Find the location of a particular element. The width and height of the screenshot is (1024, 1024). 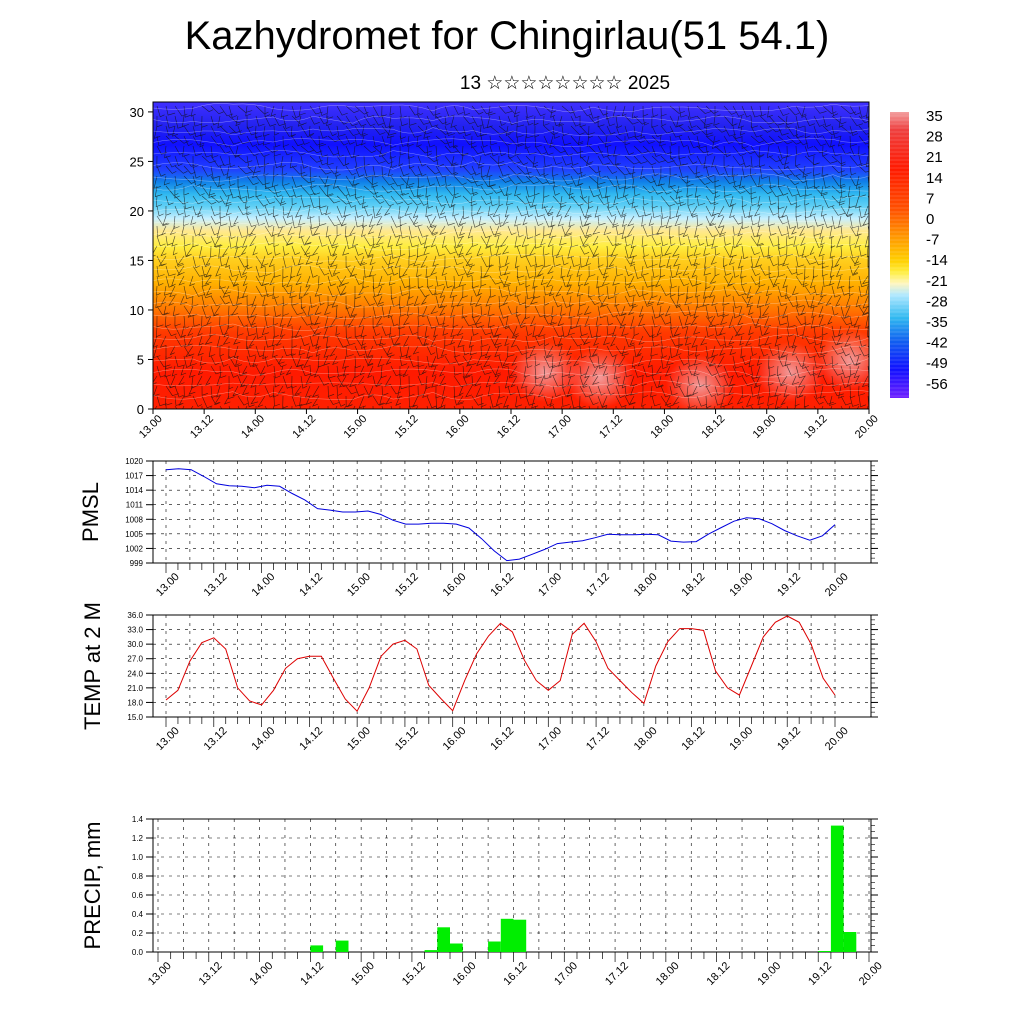

y-tick-label: 0.6 is located at coordinates (138, 895).